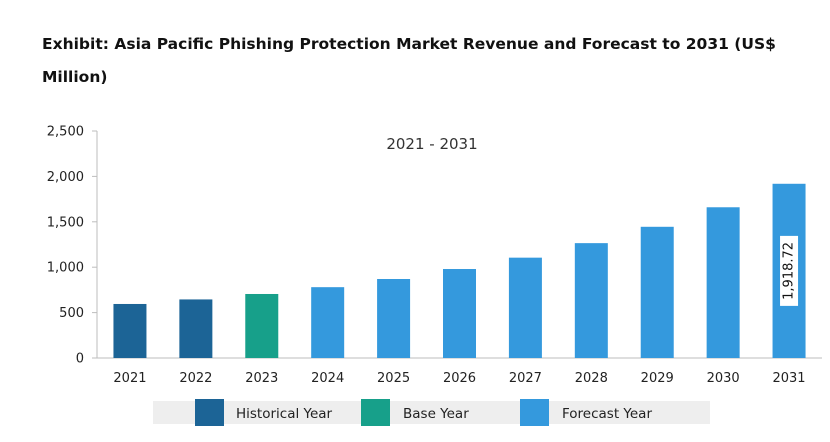  I want to click on x-tick-label: 2023, so click(261, 378).